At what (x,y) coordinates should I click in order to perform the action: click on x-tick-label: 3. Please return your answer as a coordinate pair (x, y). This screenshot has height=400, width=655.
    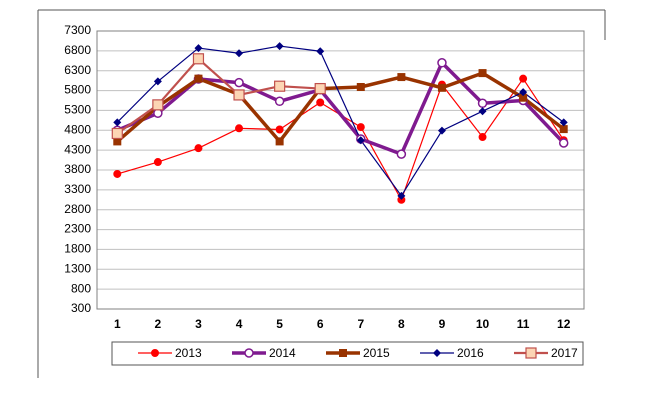
    Looking at the image, I should click on (198, 324).